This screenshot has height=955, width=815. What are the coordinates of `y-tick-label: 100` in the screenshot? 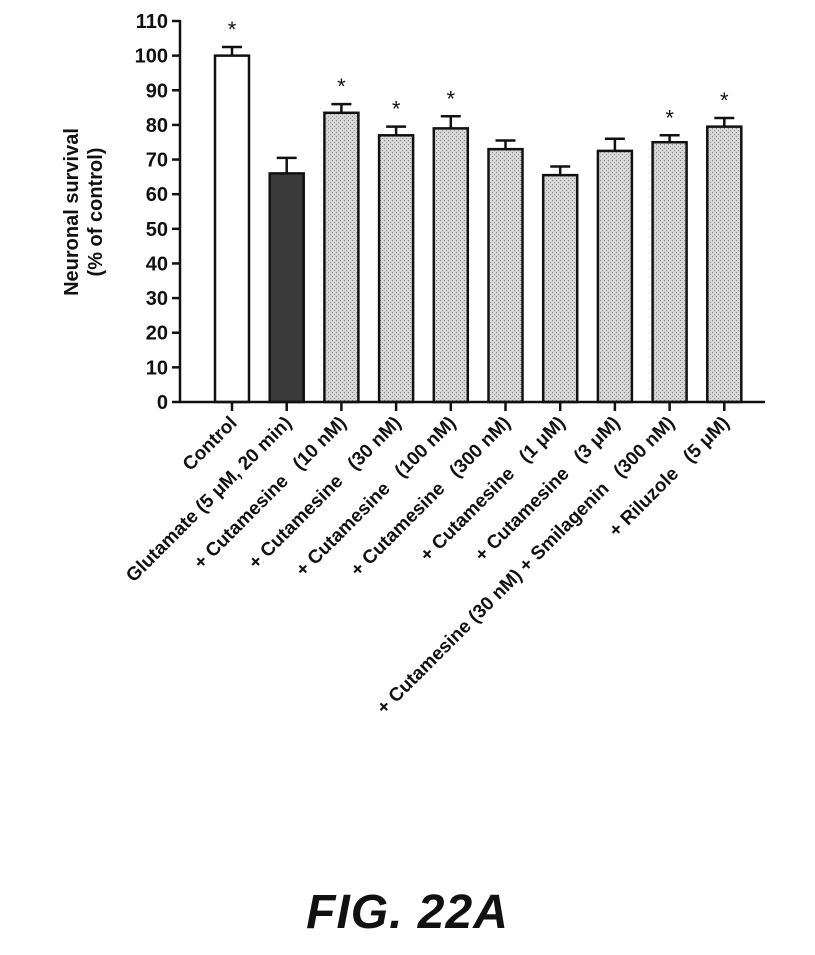 It's located at (151, 57).